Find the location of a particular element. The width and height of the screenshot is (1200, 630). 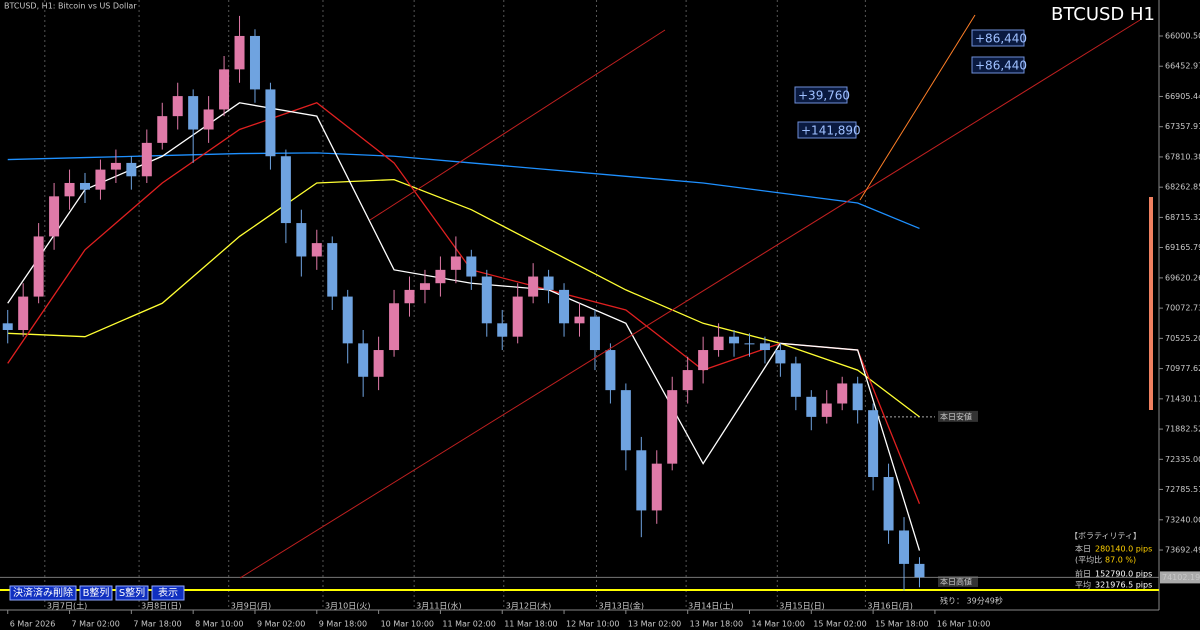

button: S整列 is located at coordinates (132, 593).